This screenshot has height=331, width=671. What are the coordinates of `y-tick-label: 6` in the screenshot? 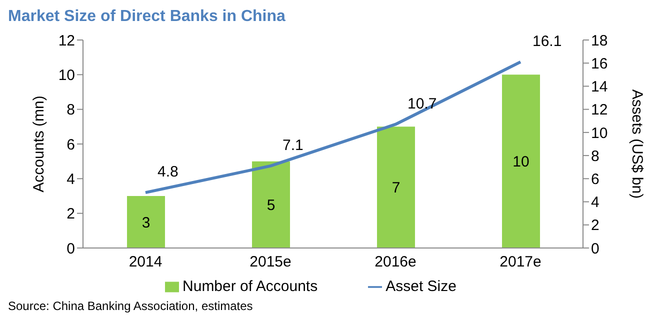 It's located at (70, 145).